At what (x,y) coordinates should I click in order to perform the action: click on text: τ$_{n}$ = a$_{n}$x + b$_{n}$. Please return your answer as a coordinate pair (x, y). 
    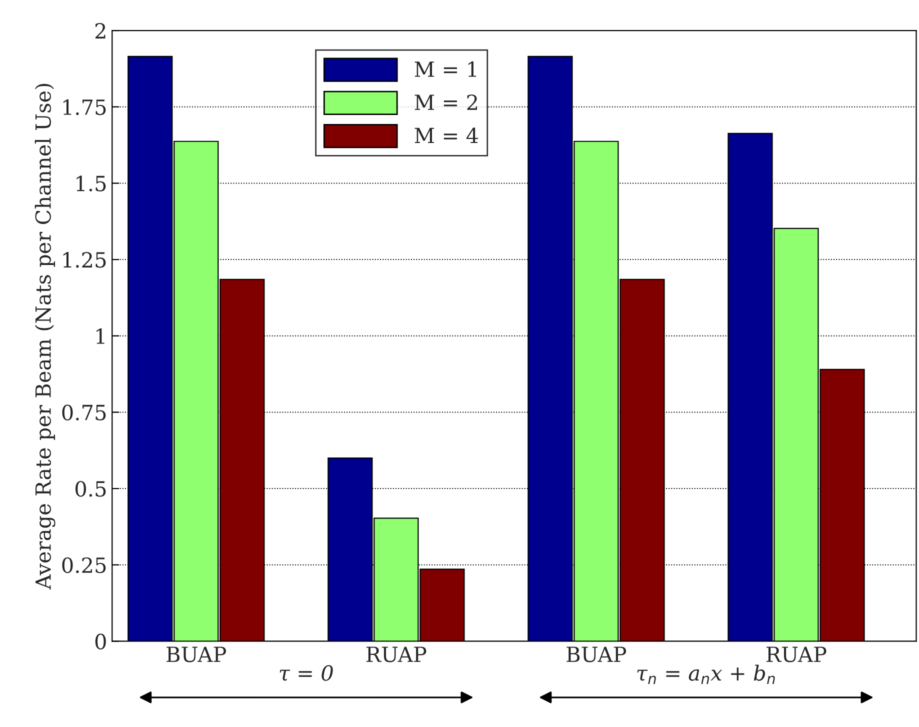
    Looking at the image, I should click on (706, 674).